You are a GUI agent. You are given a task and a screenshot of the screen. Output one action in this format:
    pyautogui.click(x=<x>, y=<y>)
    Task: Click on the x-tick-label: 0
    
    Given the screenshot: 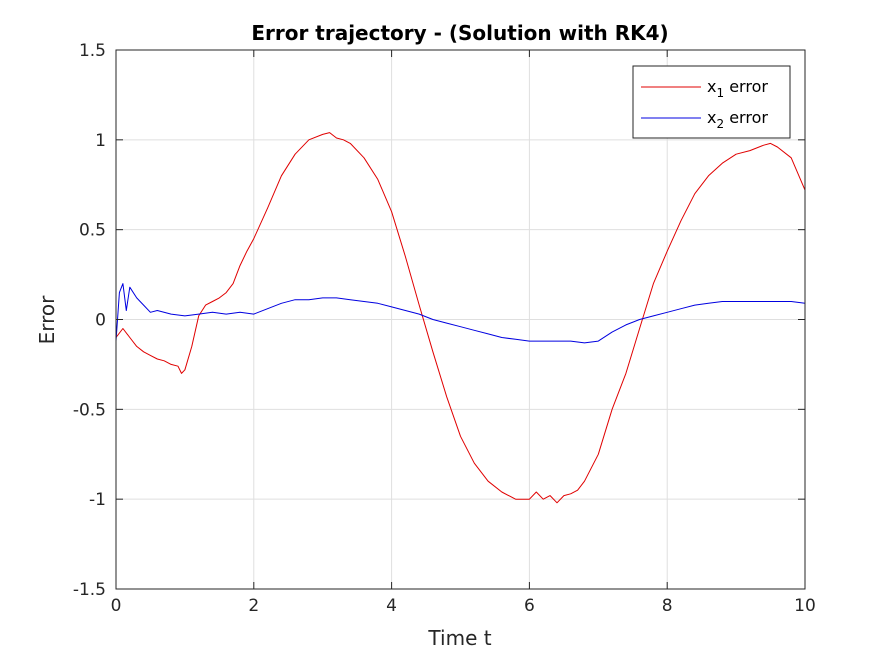 What is the action you would take?
    pyautogui.click(x=116, y=606)
    